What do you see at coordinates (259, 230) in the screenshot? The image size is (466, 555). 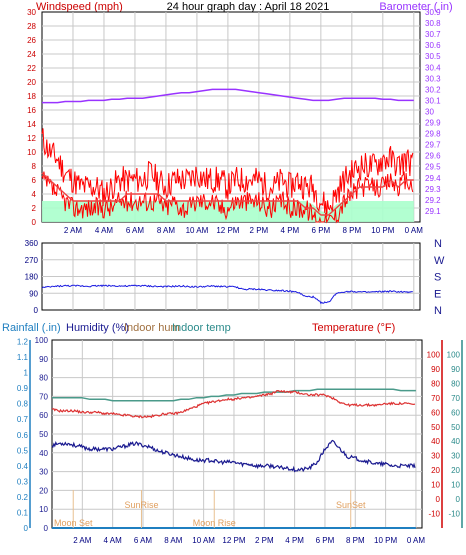 I see `wind-time-tick-label: 2 PM` at bounding box center [259, 230].